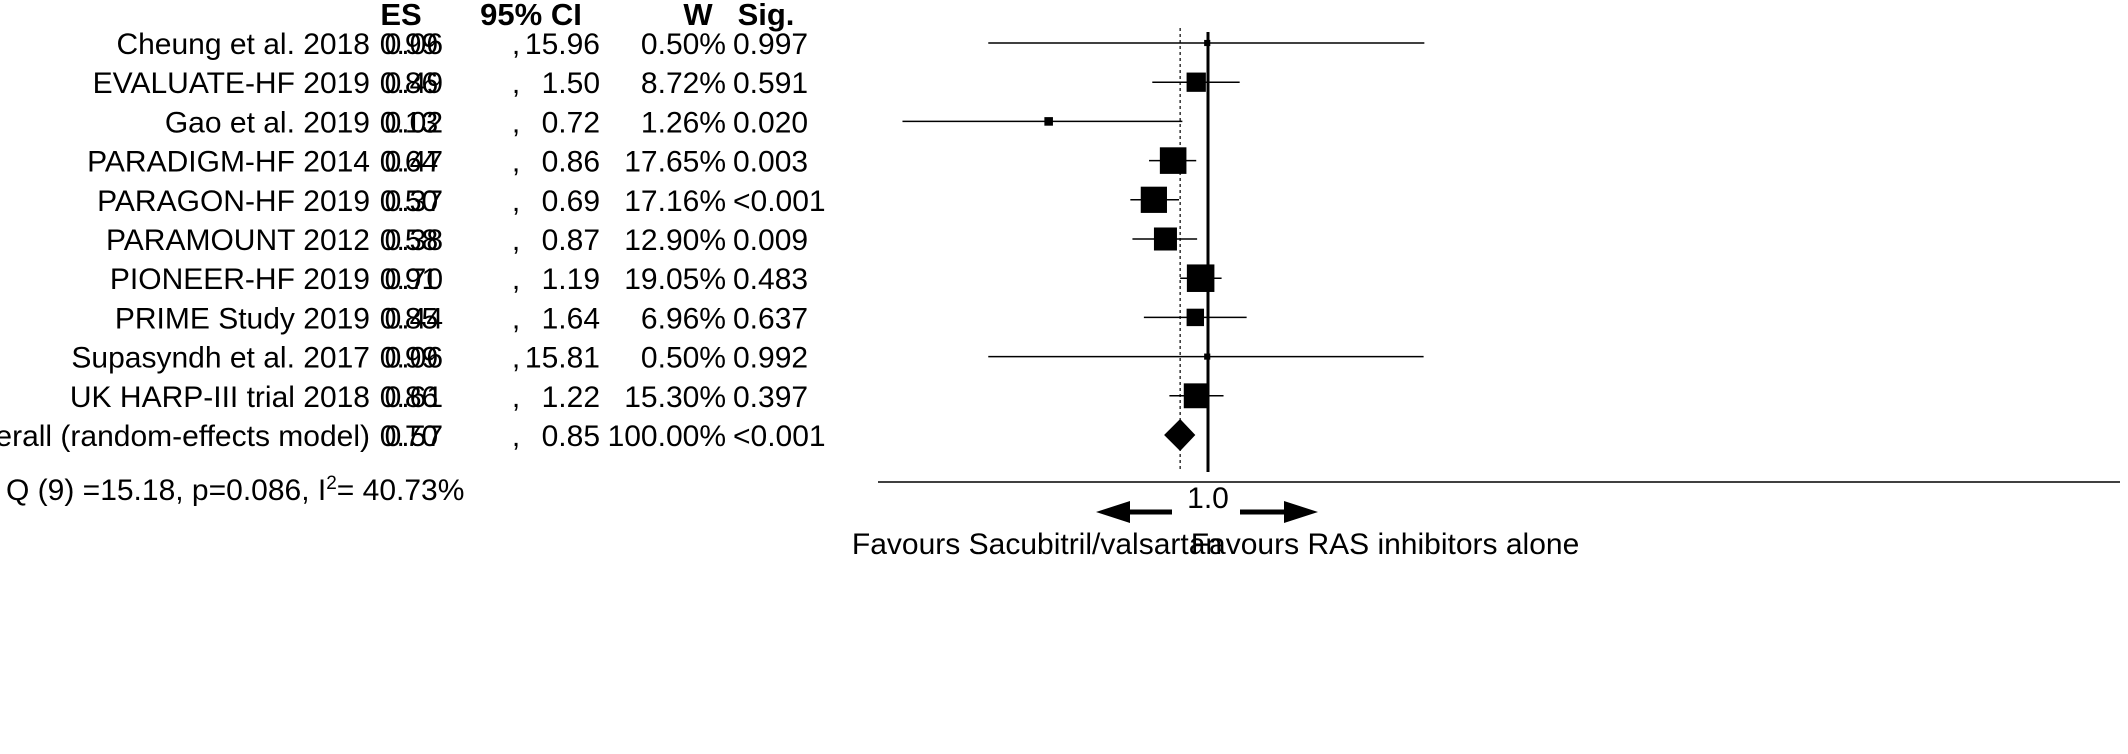 Image resolution: width=2128 pixels, height=754 pixels. Describe the element at coordinates (243, 44) in the screenshot. I see `study-label: Cheung et al. 2018` at that location.